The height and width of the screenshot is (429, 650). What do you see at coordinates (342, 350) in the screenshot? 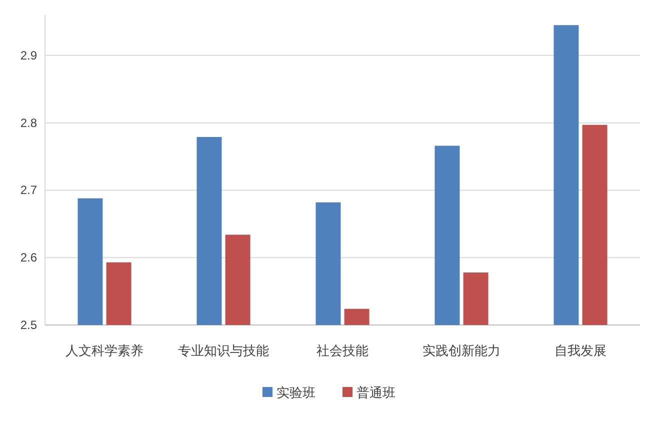
I see `x-tick-label: 社会技能` at bounding box center [342, 350].